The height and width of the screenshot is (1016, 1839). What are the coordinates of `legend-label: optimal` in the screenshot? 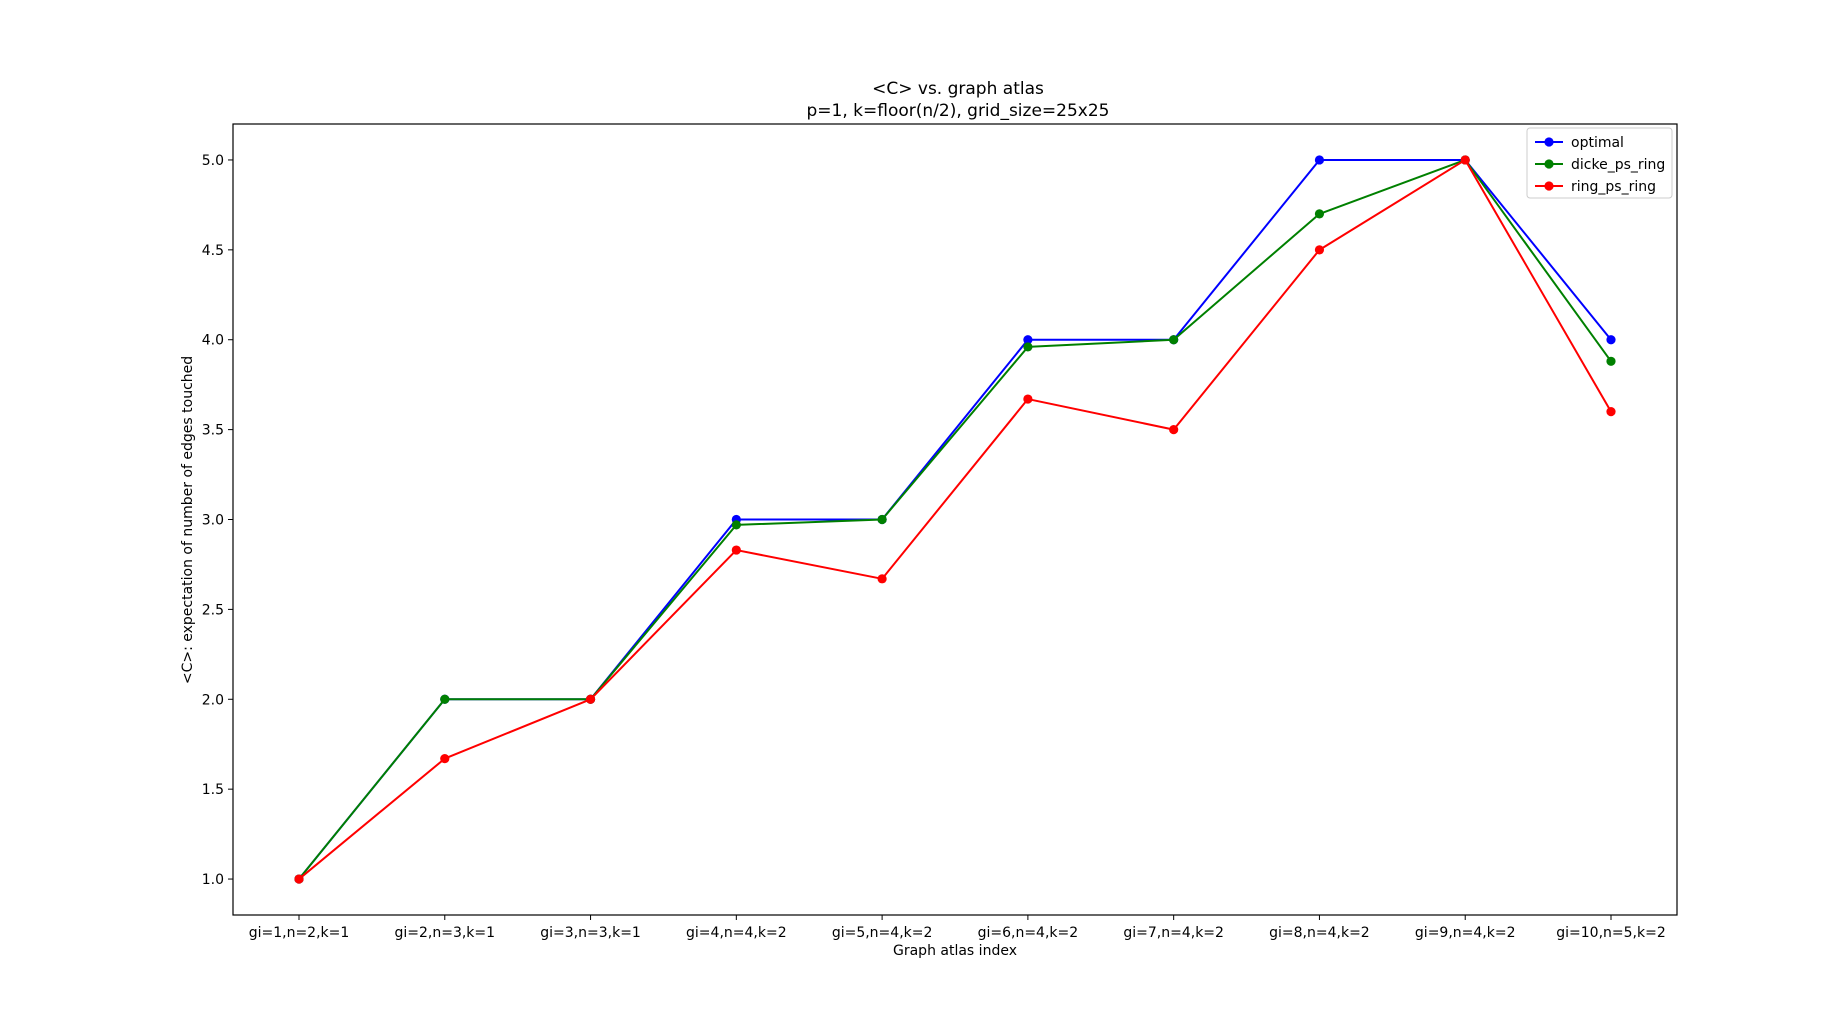 It's located at (1597, 143).